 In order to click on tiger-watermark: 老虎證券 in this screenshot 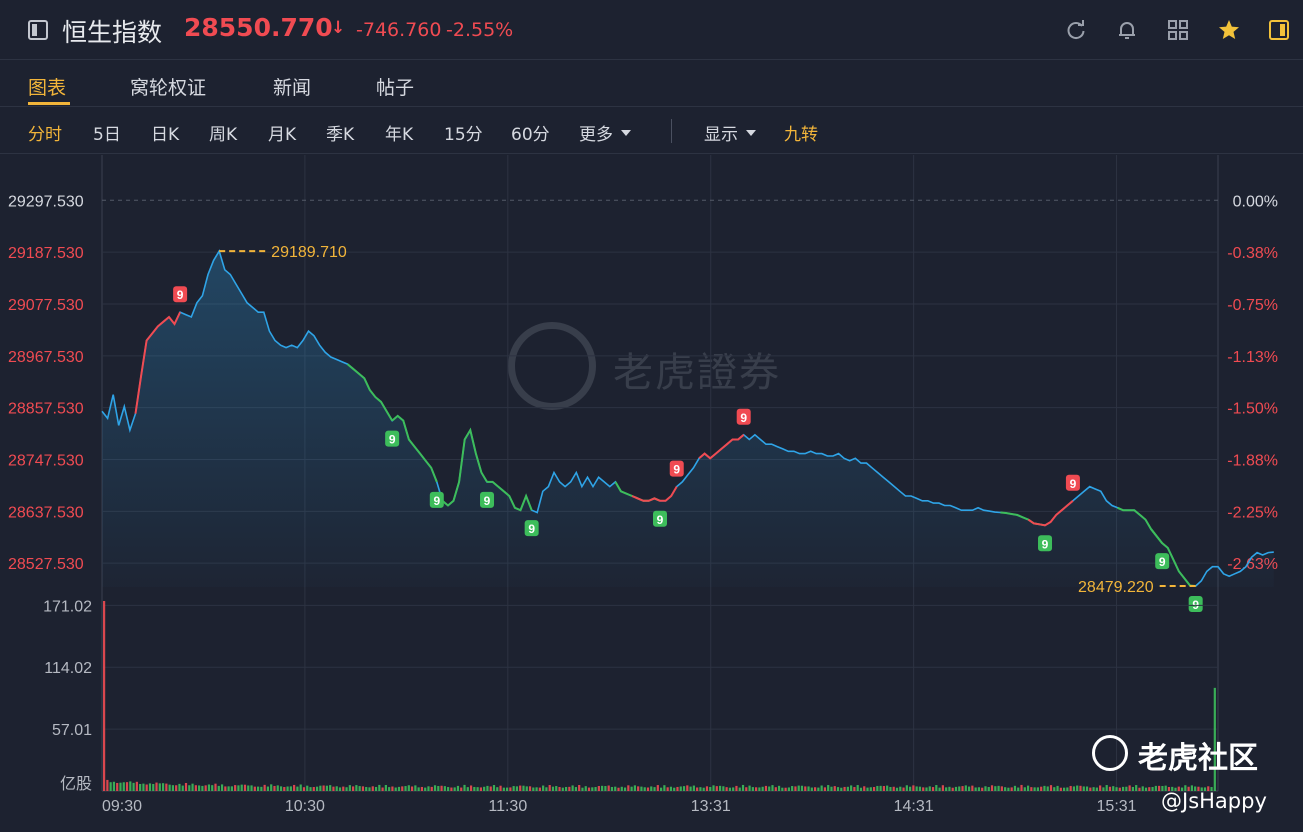, I will do `click(660, 367)`.